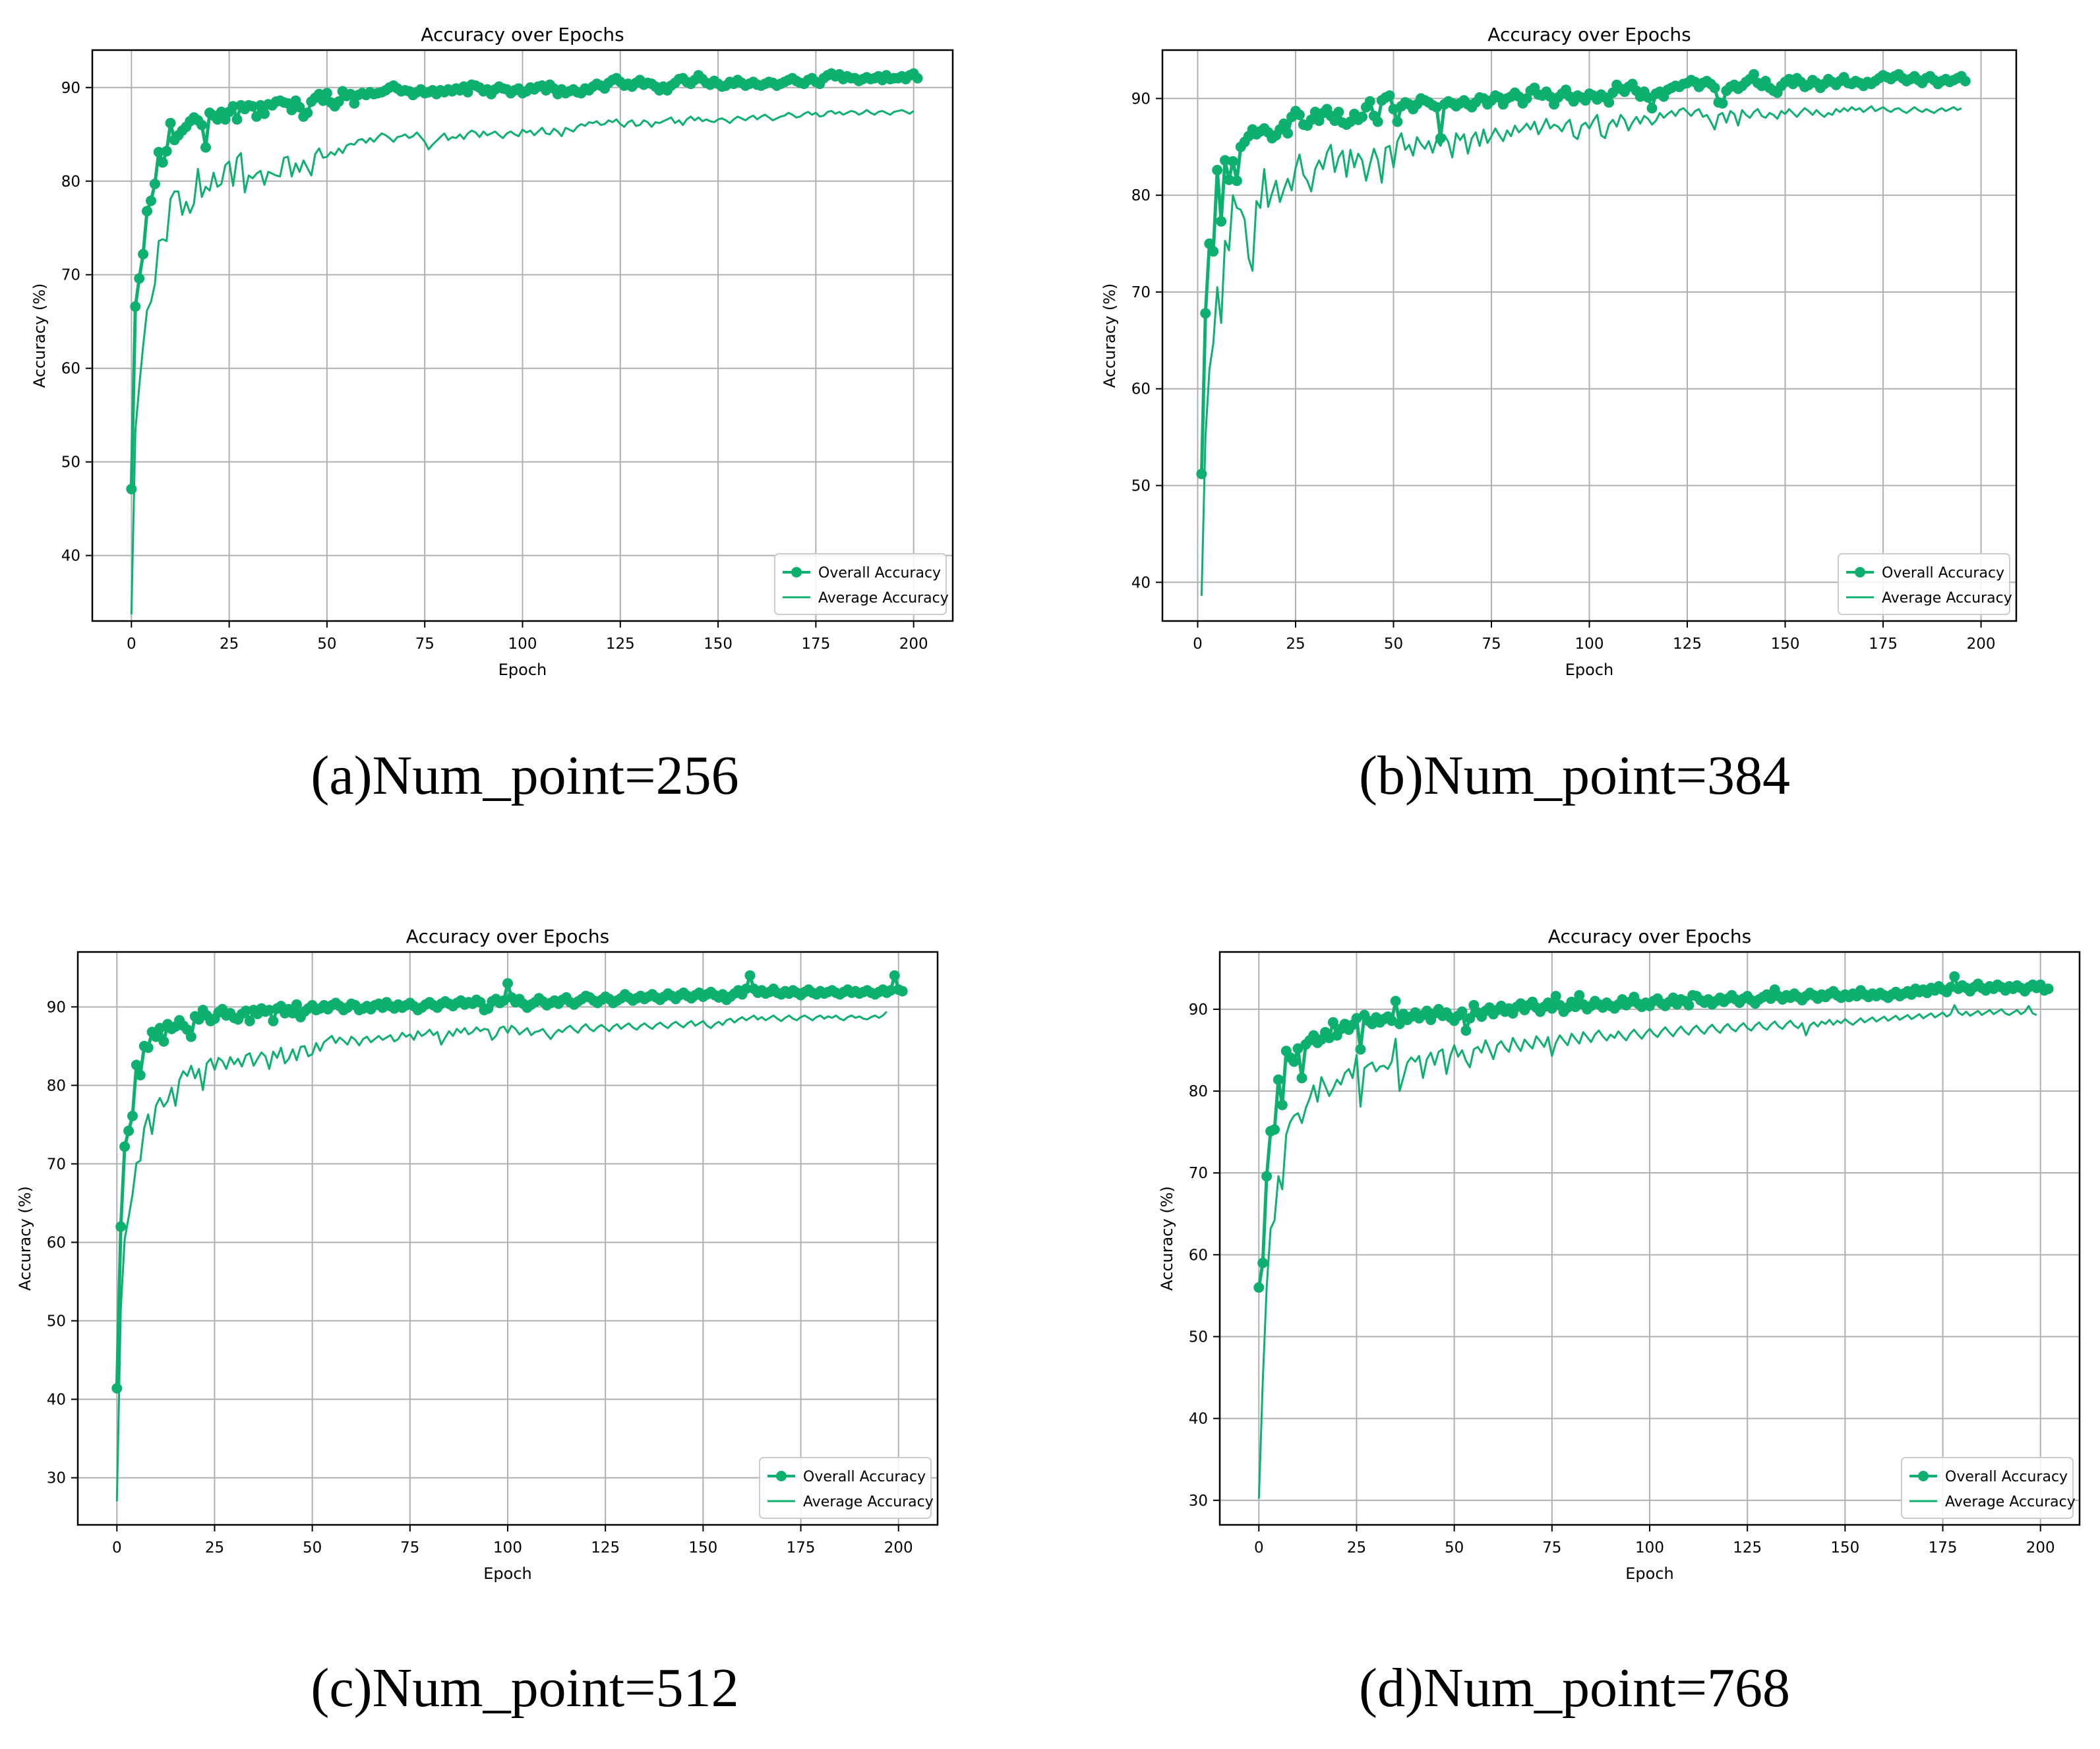  What do you see at coordinates (864, 1477) in the screenshot?
I see `legend-label: Overall Accuracy` at bounding box center [864, 1477].